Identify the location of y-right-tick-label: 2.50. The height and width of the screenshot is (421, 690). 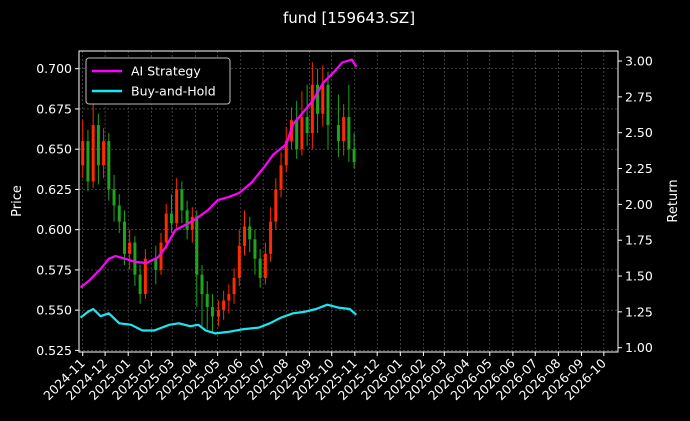
(639, 132).